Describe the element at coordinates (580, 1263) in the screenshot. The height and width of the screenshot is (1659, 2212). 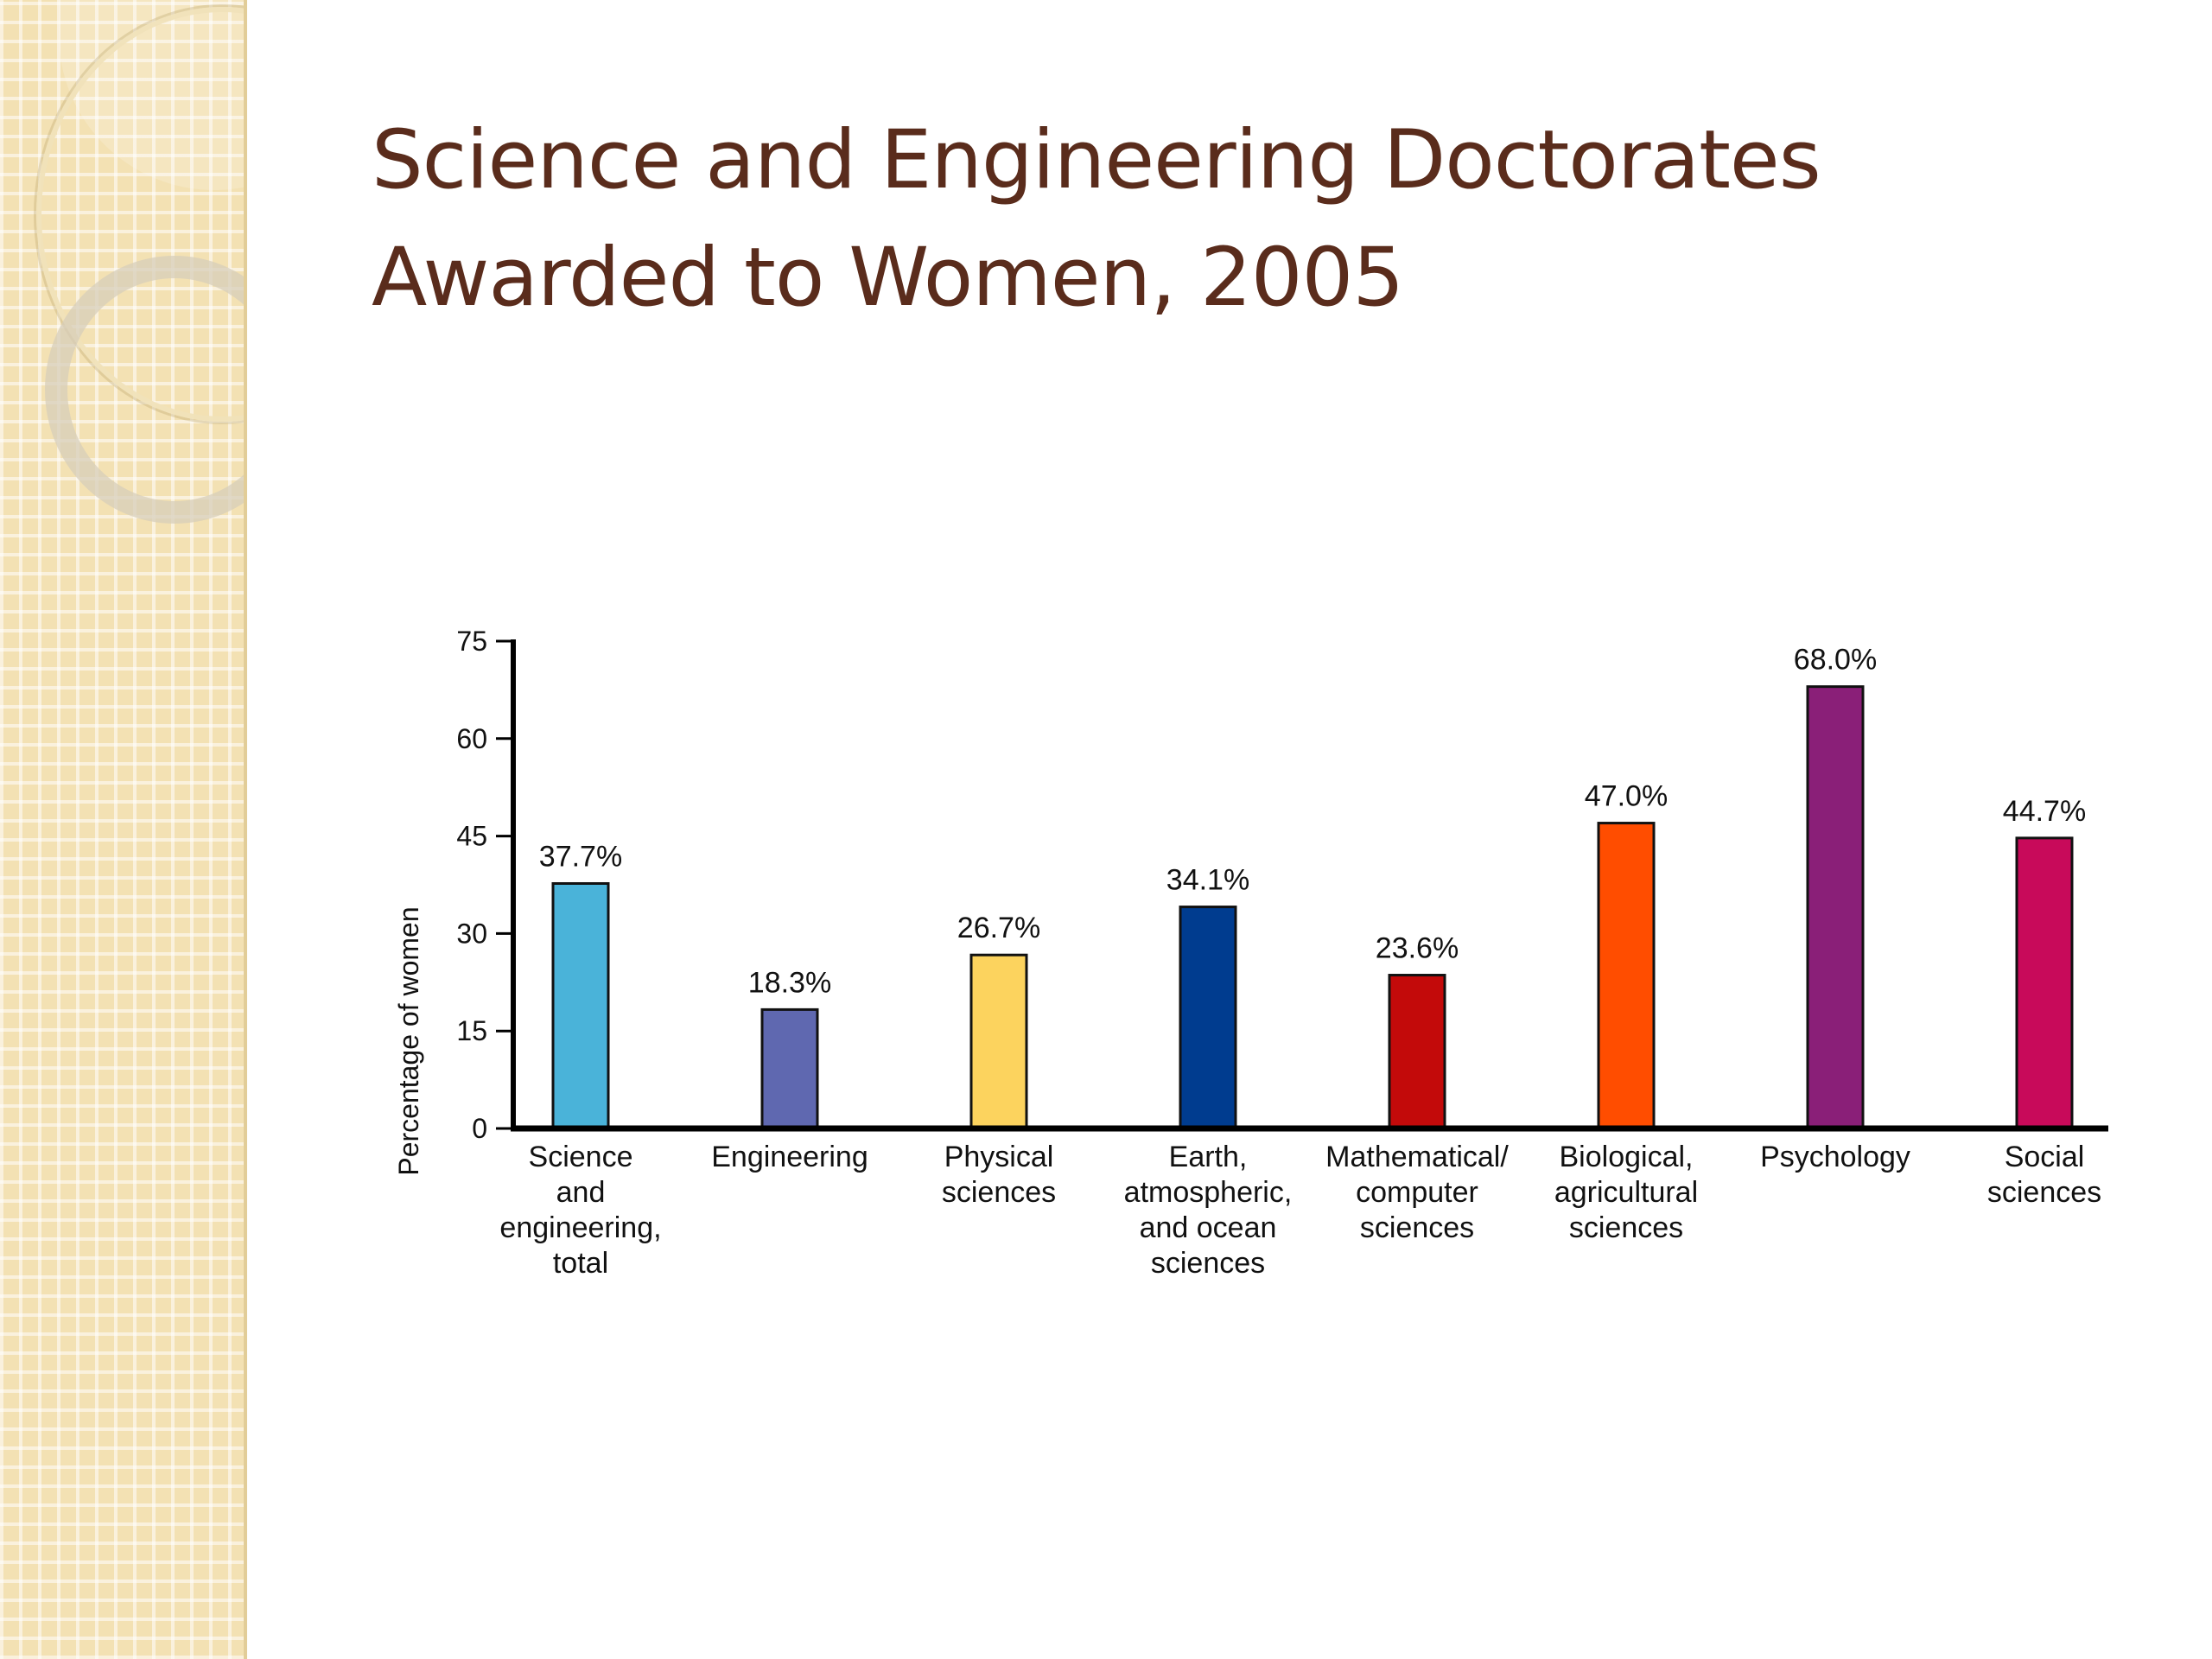
I see `x-category-label: total` at that location.